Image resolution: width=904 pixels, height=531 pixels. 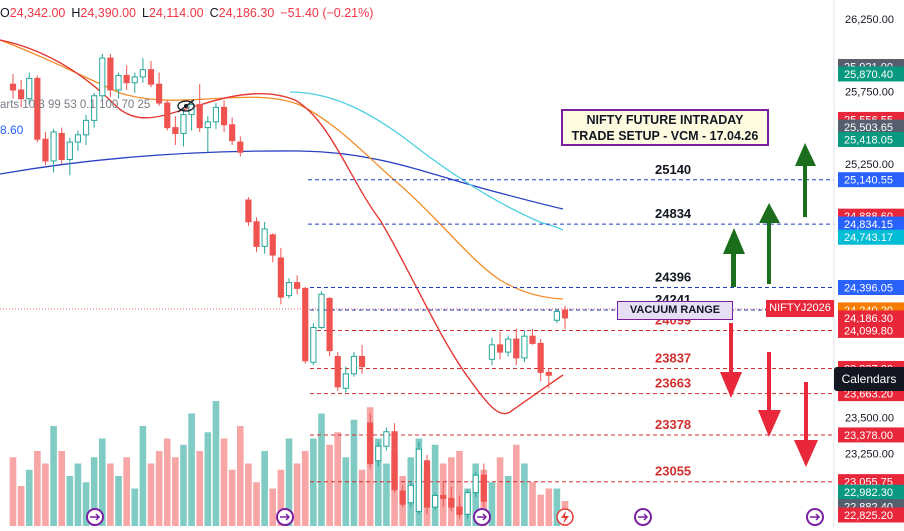 What do you see at coordinates (868, 75) in the screenshot?
I see `svg-text: 25,870.40` at bounding box center [868, 75].